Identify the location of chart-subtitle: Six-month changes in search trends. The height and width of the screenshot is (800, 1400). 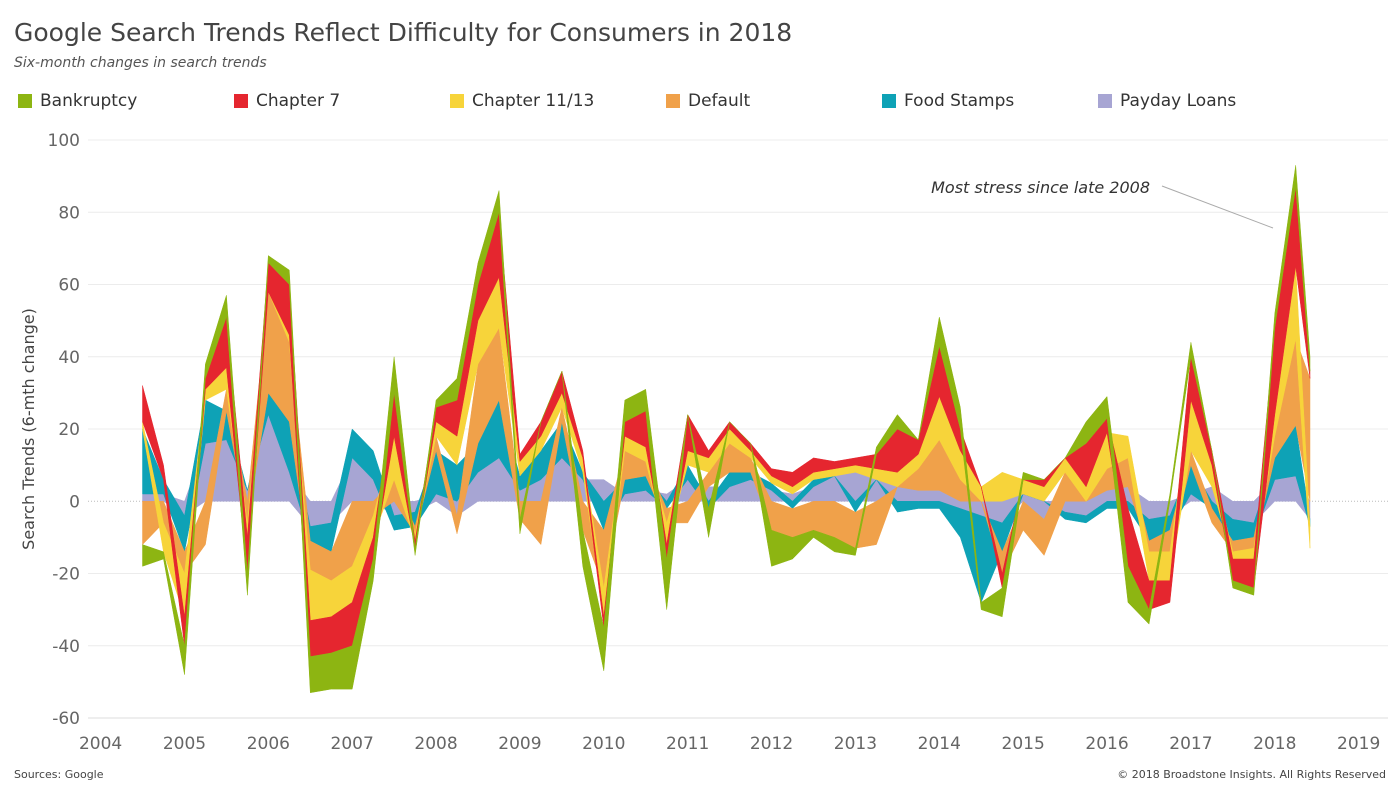
(140, 63).